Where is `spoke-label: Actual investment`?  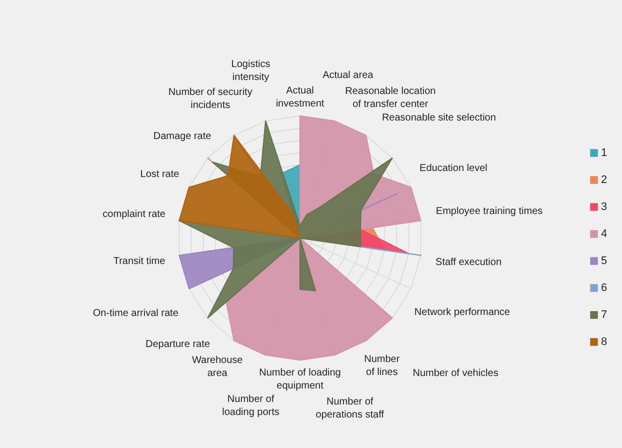 spoke-label: Actual investment is located at coordinates (300, 98).